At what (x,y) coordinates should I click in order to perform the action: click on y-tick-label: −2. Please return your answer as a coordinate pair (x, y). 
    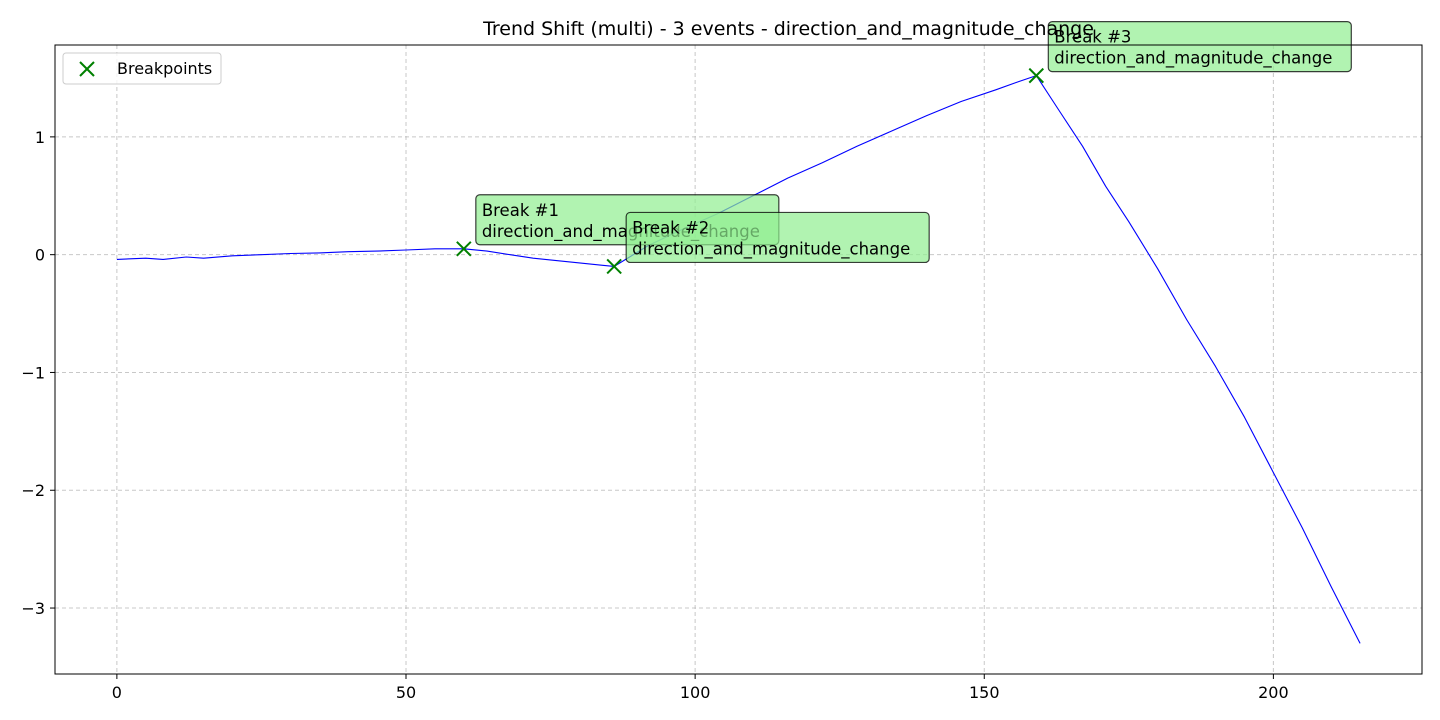
    Looking at the image, I should click on (33, 490).